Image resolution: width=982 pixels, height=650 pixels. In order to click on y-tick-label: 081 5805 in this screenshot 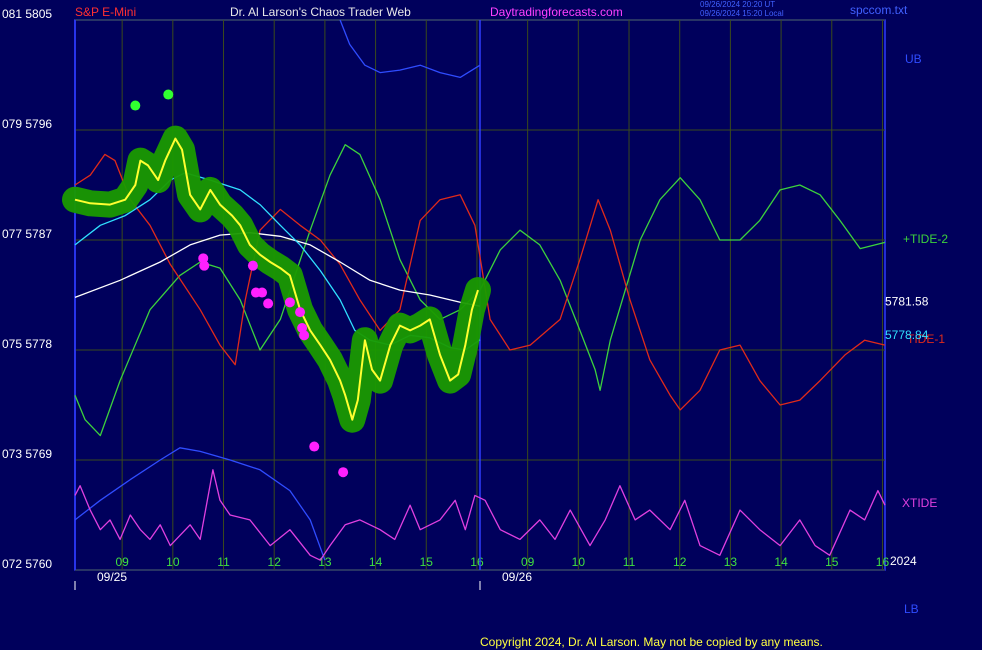, I will do `click(27, 14)`.